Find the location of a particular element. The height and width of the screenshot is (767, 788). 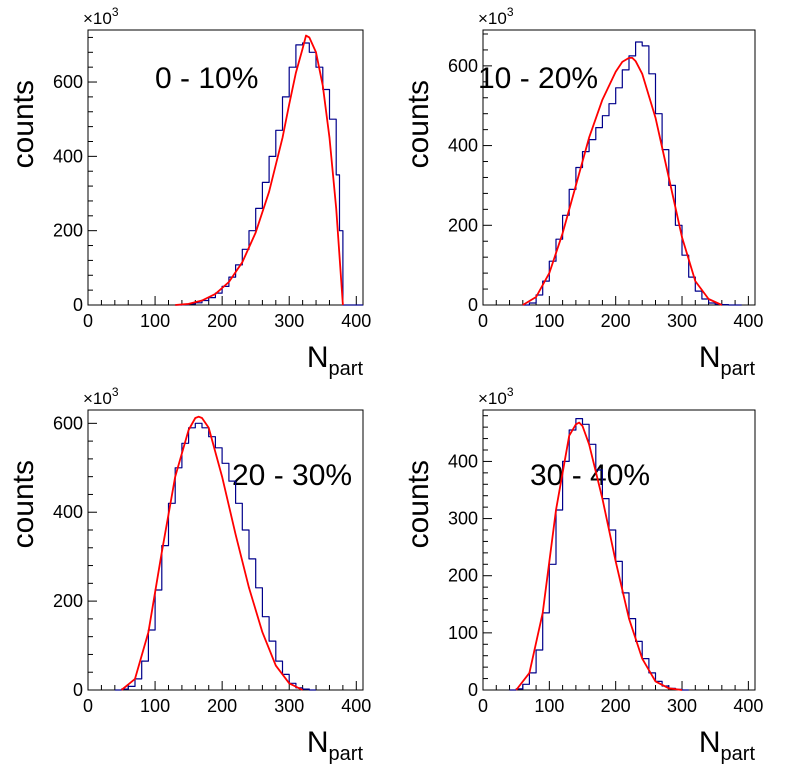

y-tick-label: 100 is located at coordinates (463, 633).